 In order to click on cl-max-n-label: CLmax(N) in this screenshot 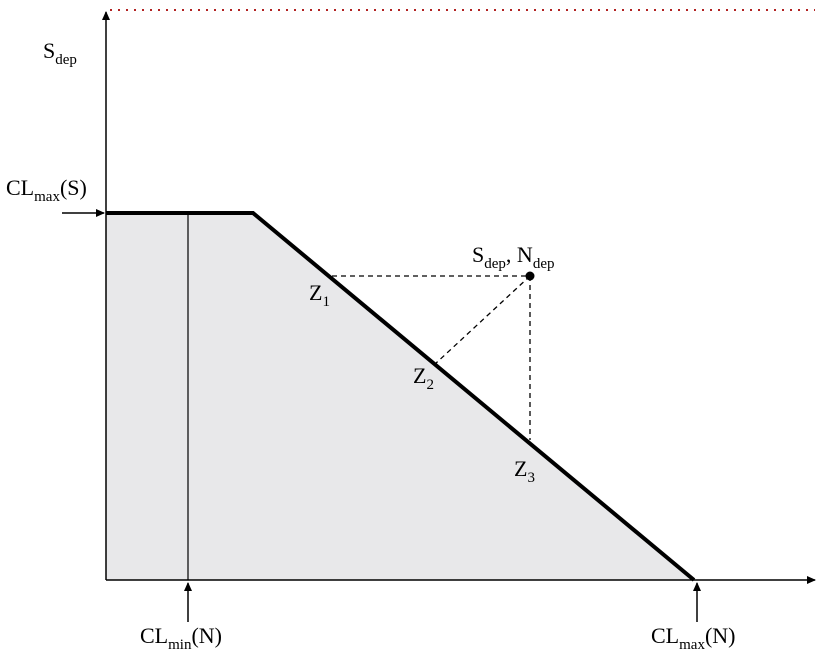, I will do `click(693, 638)`.